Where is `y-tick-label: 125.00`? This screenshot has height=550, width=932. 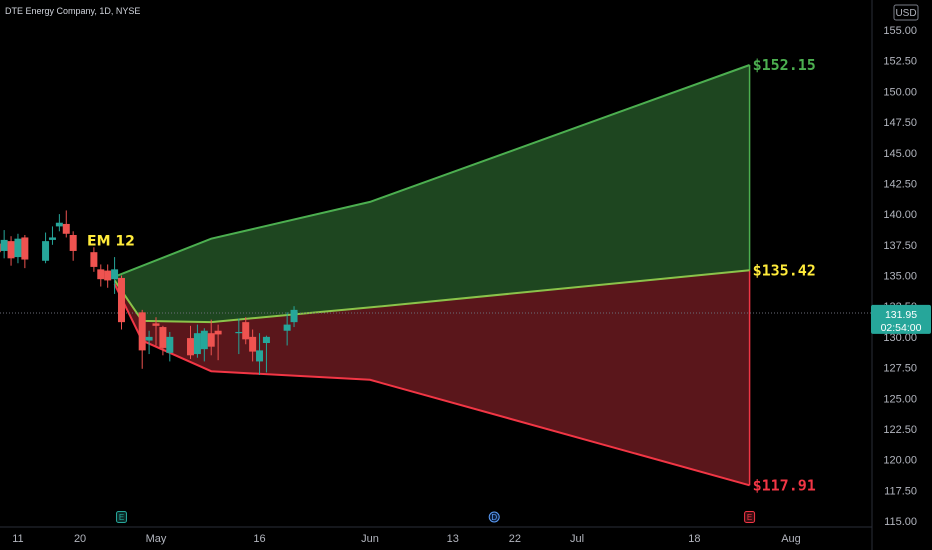 y-tick-label: 125.00 is located at coordinates (900, 399).